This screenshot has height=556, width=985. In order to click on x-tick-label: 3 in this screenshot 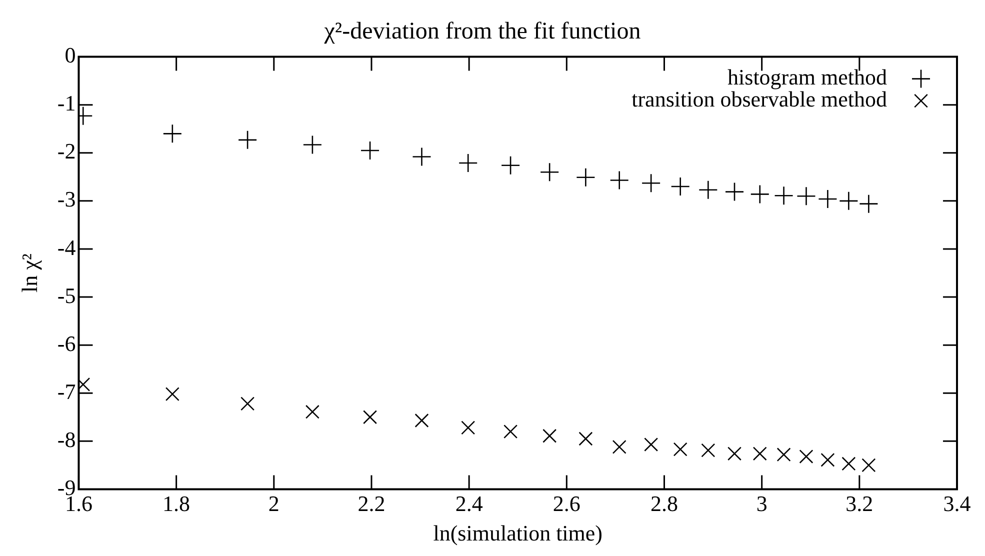, I will do `click(762, 503)`.